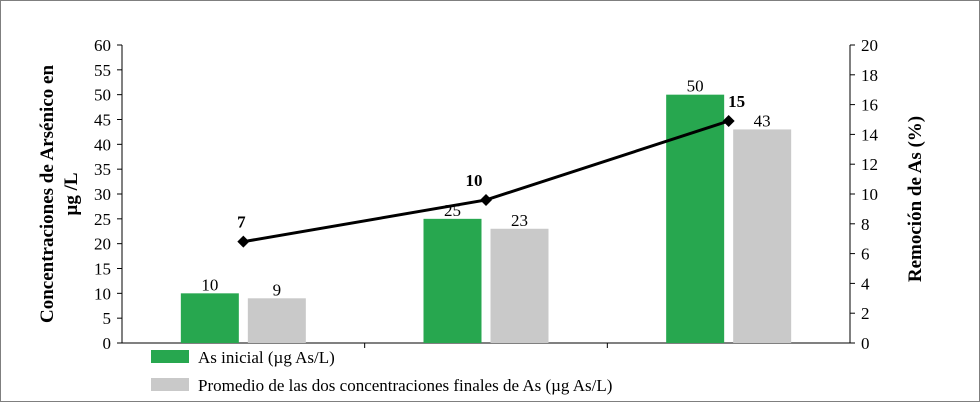  Describe the element at coordinates (209, 284) in the screenshot. I see `bar-value-label: 10` at that location.